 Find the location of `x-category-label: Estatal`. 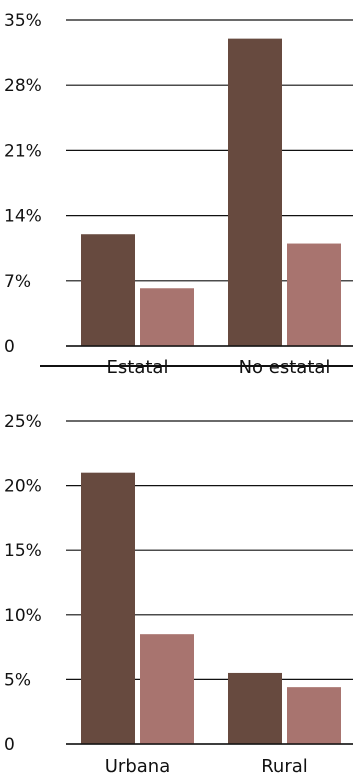

x-category-label: Estatal is located at coordinates (138, 367).